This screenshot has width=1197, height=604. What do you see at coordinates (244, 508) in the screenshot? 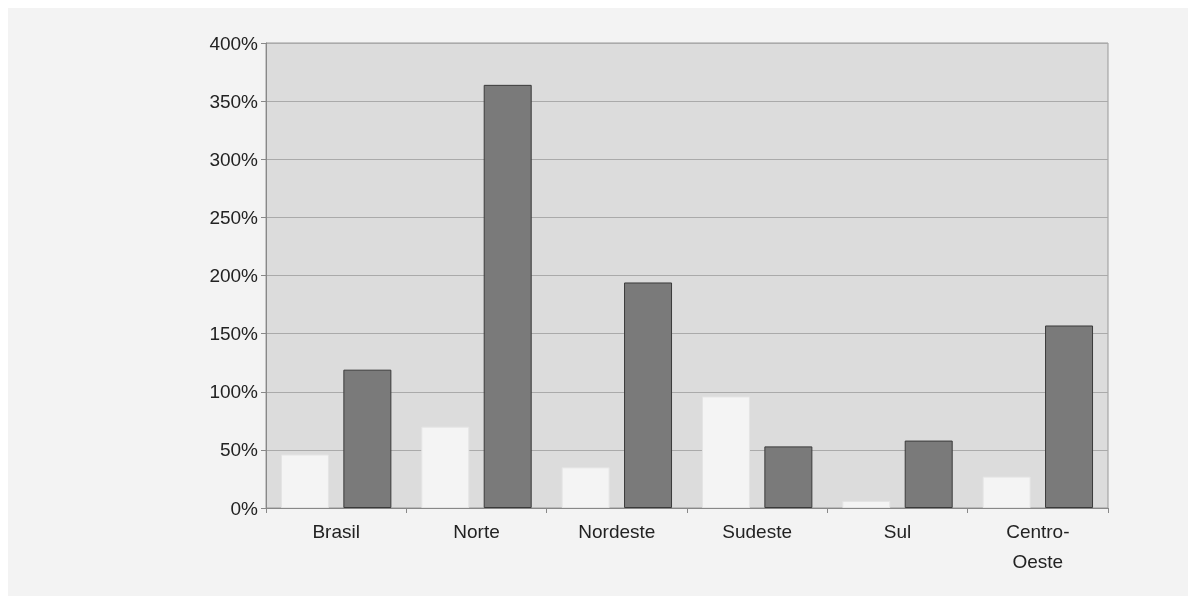
I see `y-tick-label: 0%` at bounding box center [244, 508].